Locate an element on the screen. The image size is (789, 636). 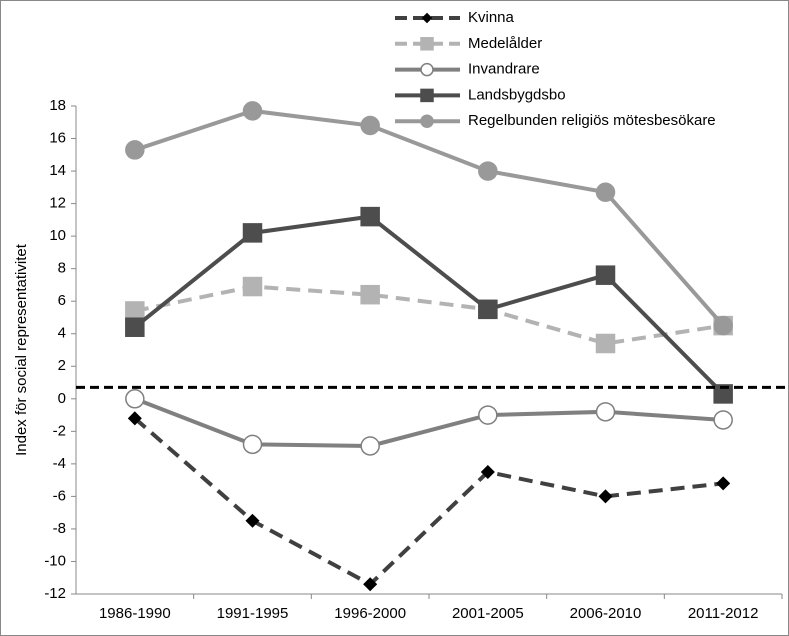
legend-label: Medelålder is located at coordinates (505, 43).